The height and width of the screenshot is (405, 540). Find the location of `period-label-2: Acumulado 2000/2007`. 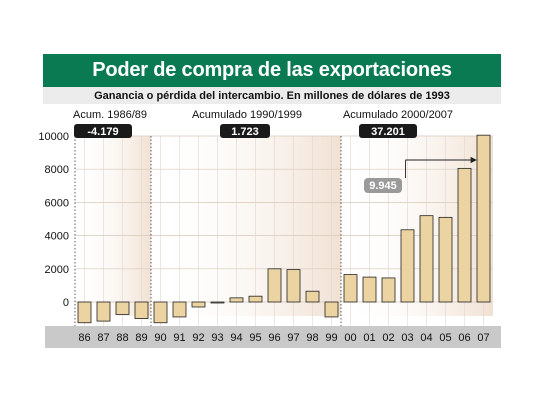

period-label-2: Acumulado 2000/2007 is located at coordinates (398, 115).